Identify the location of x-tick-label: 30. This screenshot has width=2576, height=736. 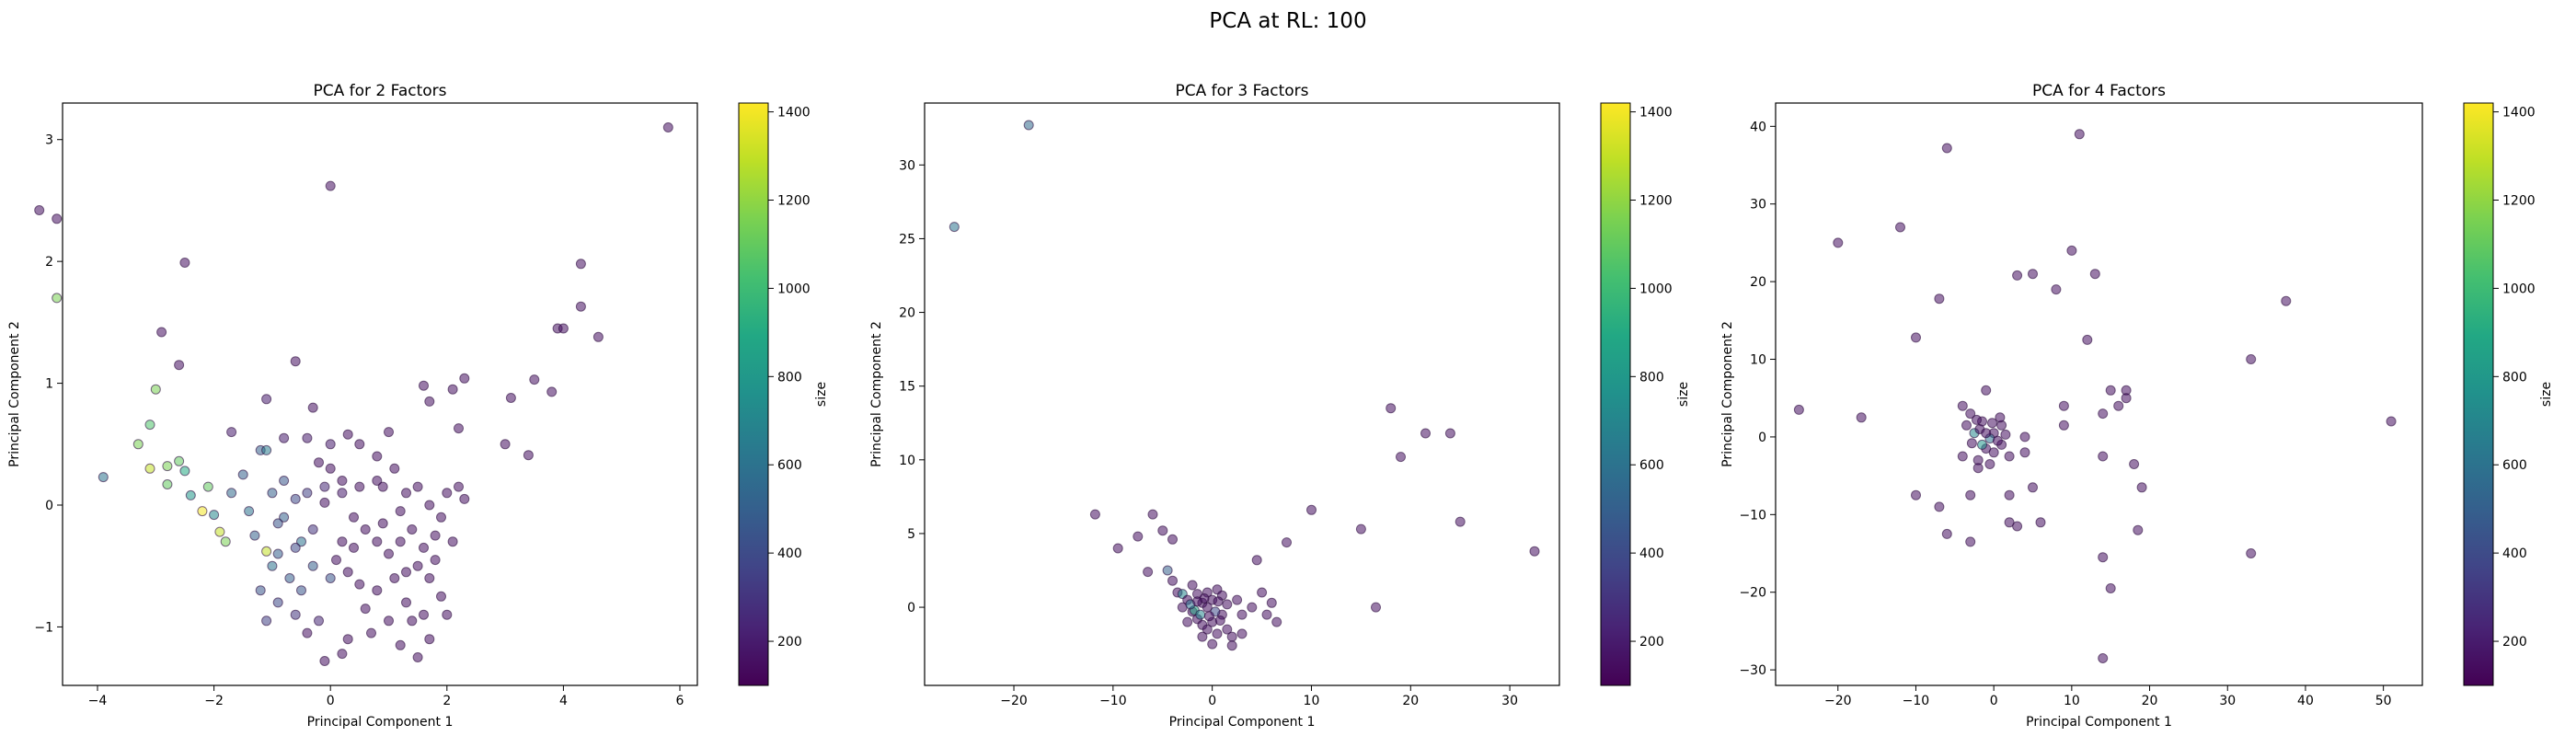
(1509, 701).